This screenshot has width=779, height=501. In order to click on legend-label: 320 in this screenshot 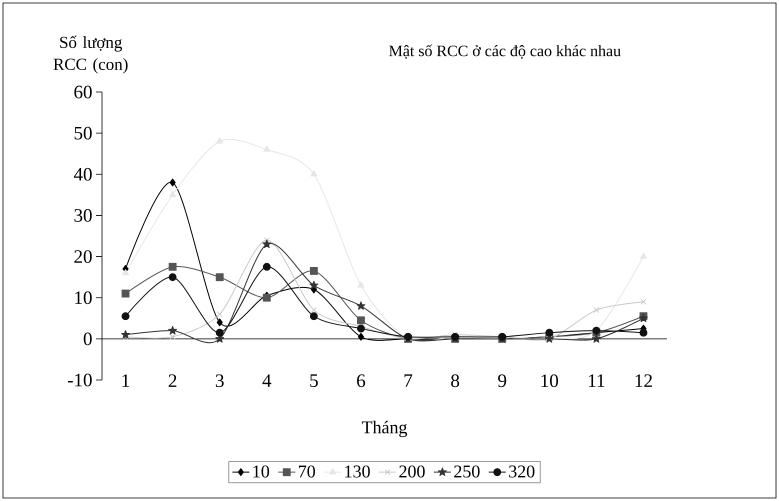, I will do `click(521, 471)`.